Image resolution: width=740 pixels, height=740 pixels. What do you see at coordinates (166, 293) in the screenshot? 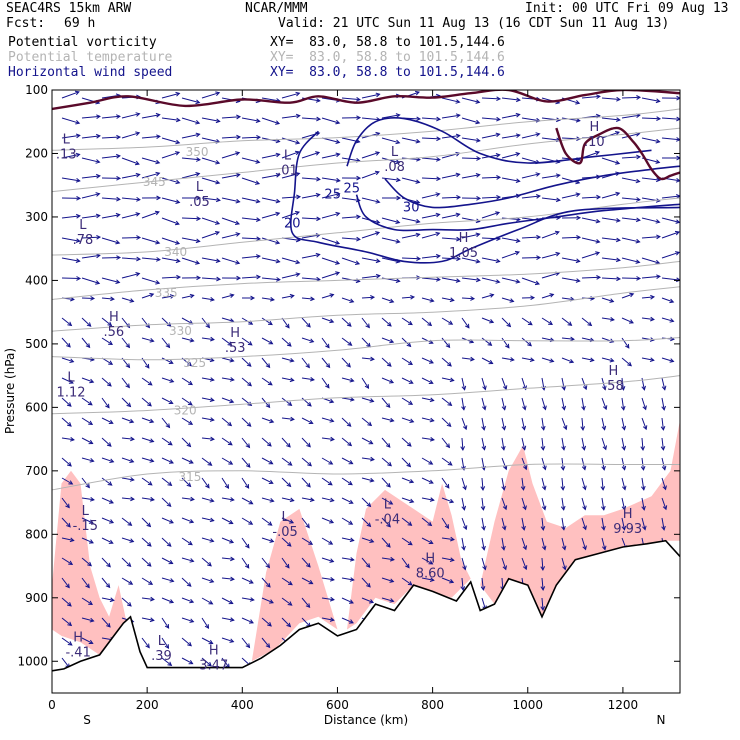
I see `theta-label-335: 335` at bounding box center [166, 293].